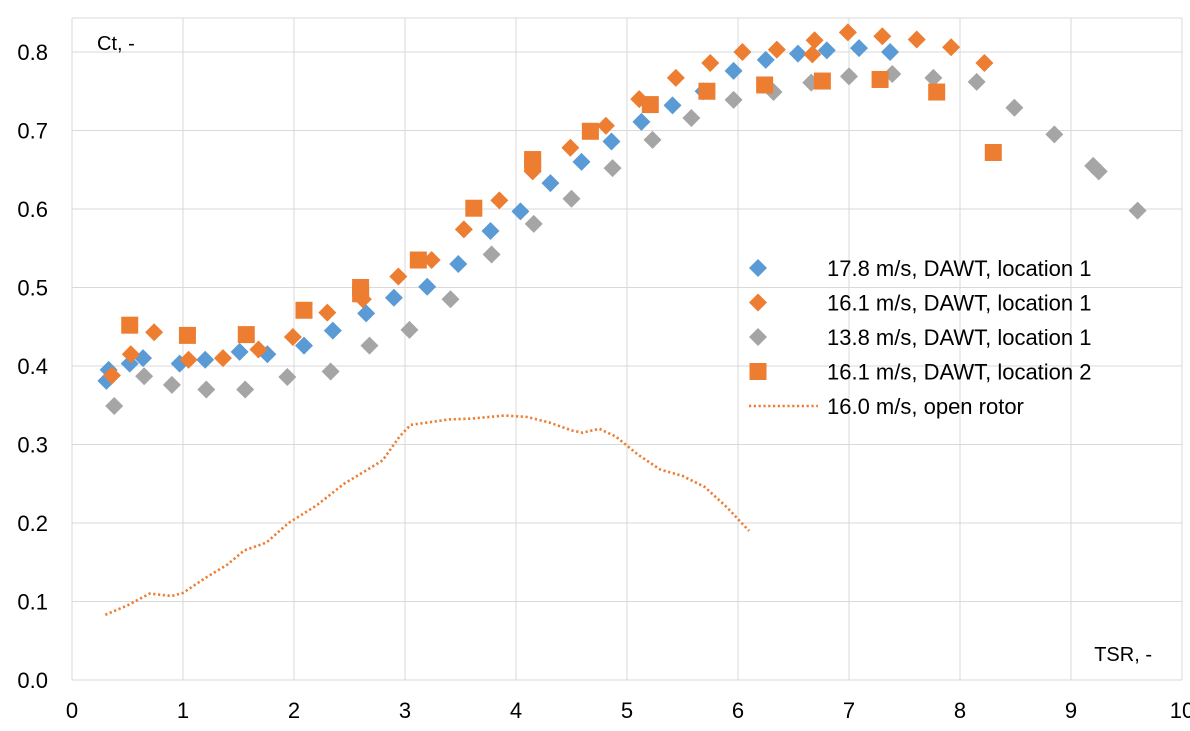 The height and width of the screenshot is (731, 1190). Describe the element at coordinates (925, 406) in the screenshot. I see `legend-label: 16.0 m/s, open rotor` at that location.